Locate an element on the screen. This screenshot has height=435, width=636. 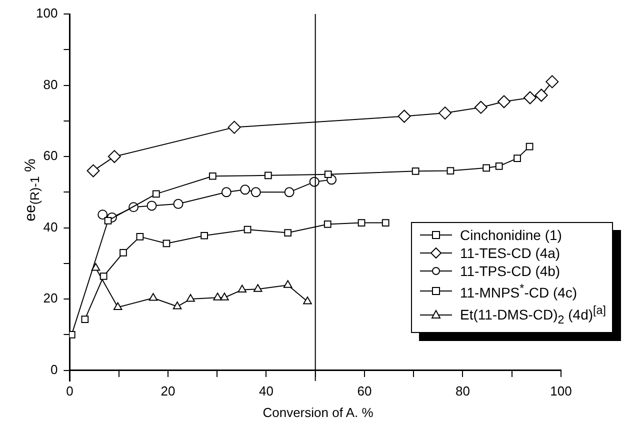
legend-label: Et(11-DMS-CD)$_{2}$ (4d)$^{[a]}$ is located at coordinates (533, 315).